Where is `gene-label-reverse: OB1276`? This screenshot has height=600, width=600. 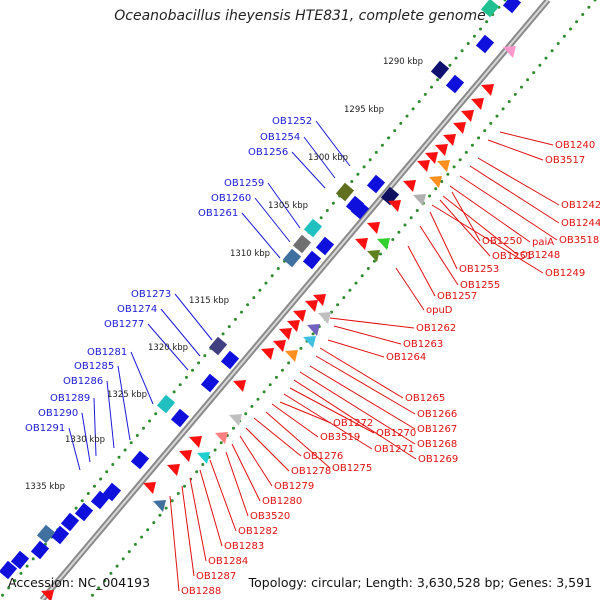 gene-label-reverse: OB1276 is located at coordinates (323, 456).